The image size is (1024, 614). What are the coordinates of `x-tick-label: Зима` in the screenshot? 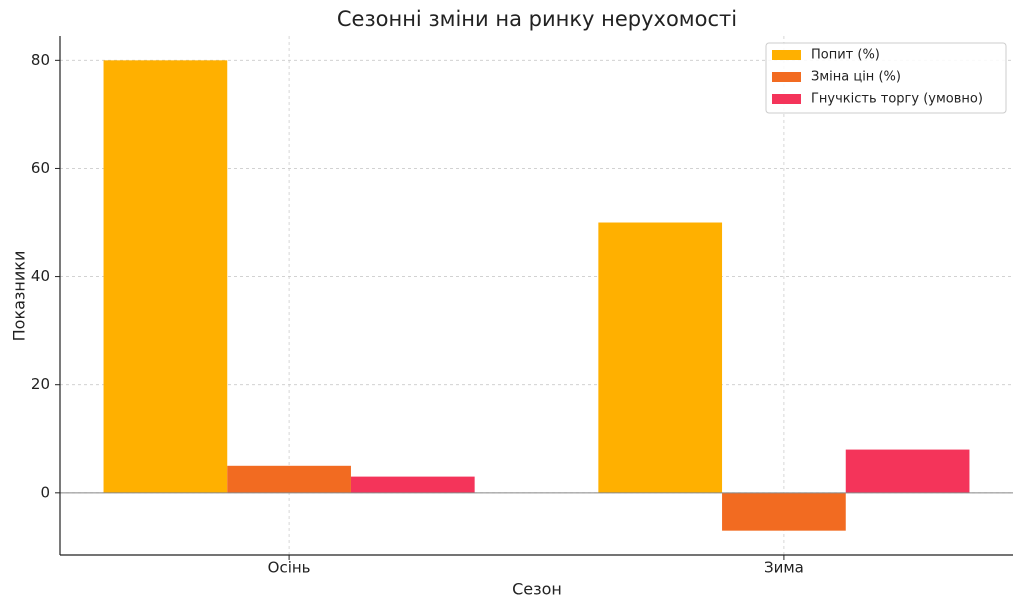 It's located at (784, 568).